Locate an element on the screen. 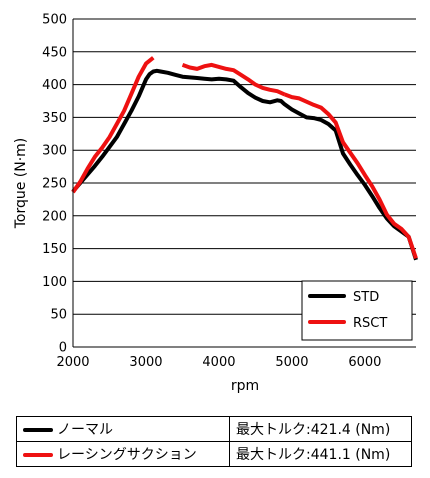  table-row: ノーマル 最大トルク:421.4 (Nm) is located at coordinates (214, 429).